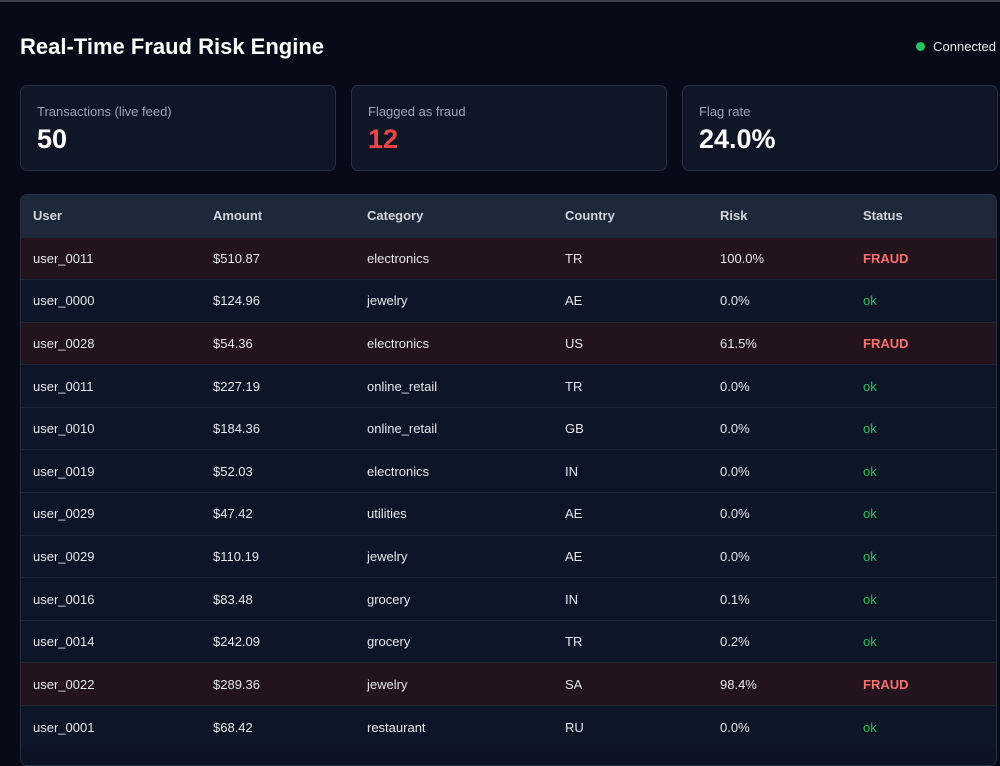  What do you see at coordinates (590, 216) in the screenshot?
I see `column-header-country: Country` at bounding box center [590, 216].